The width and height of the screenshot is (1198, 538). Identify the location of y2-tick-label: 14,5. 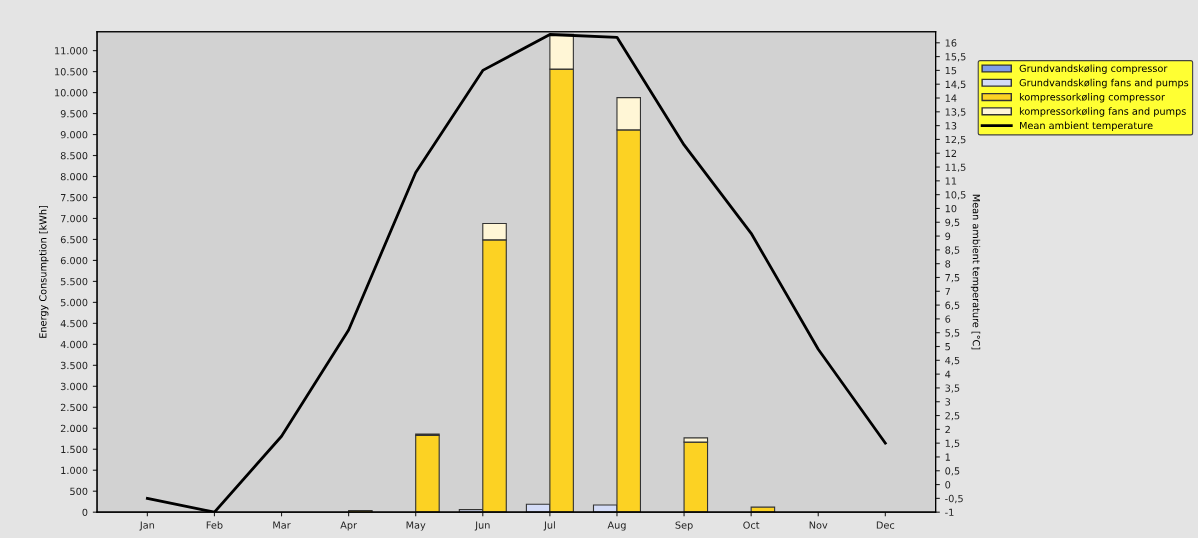
(955, 85).